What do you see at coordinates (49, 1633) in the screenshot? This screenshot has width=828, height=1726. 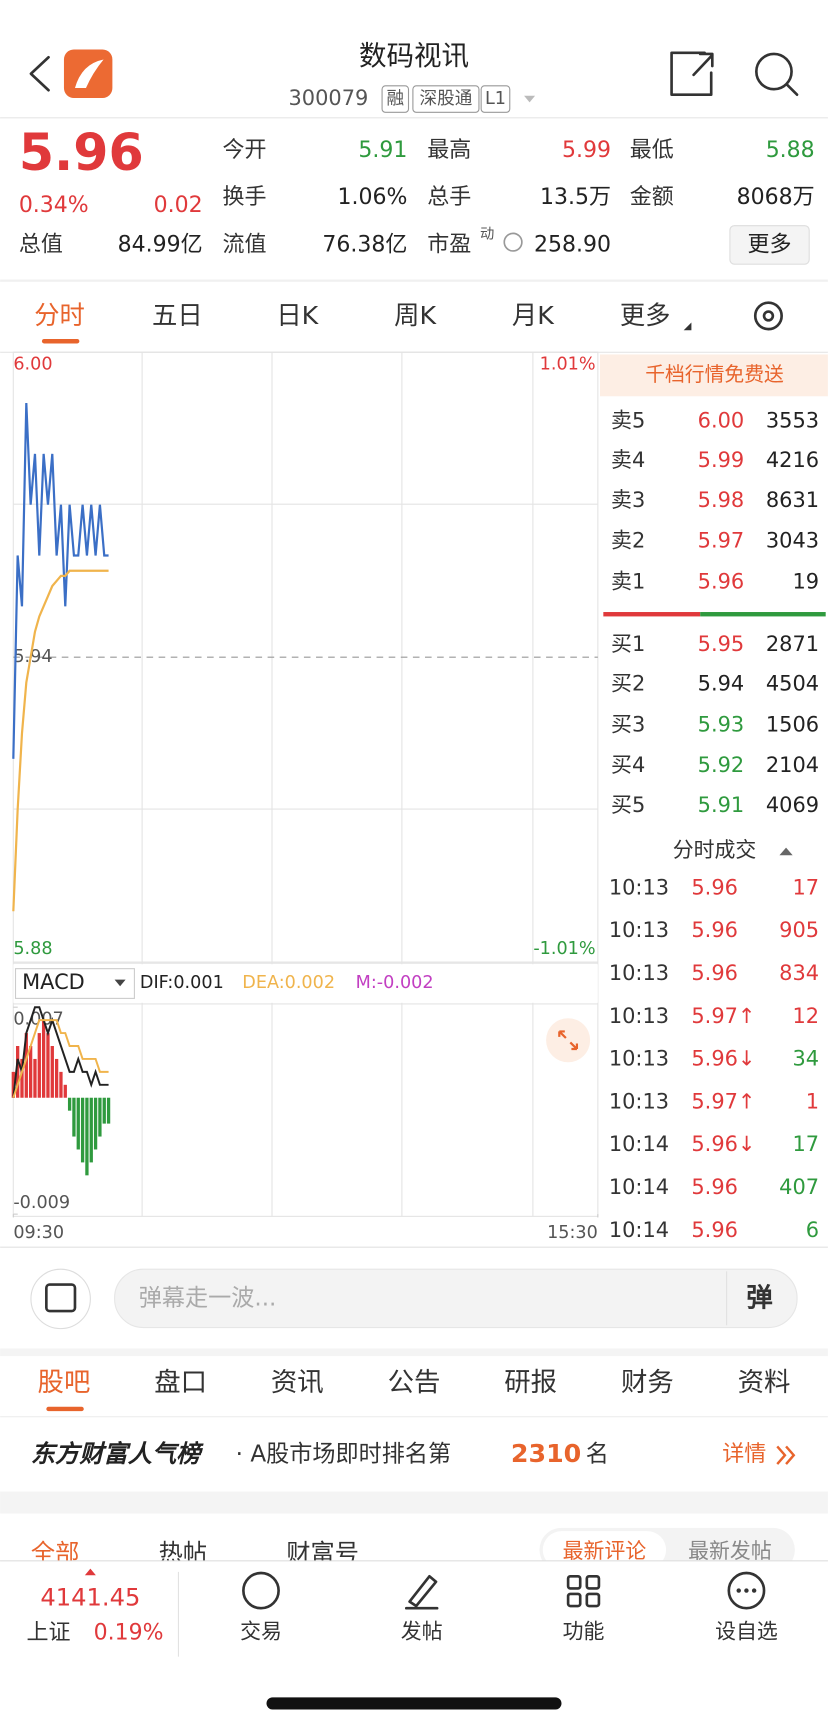 I see `index-name: 上证` at bounding box center [49, 1633].